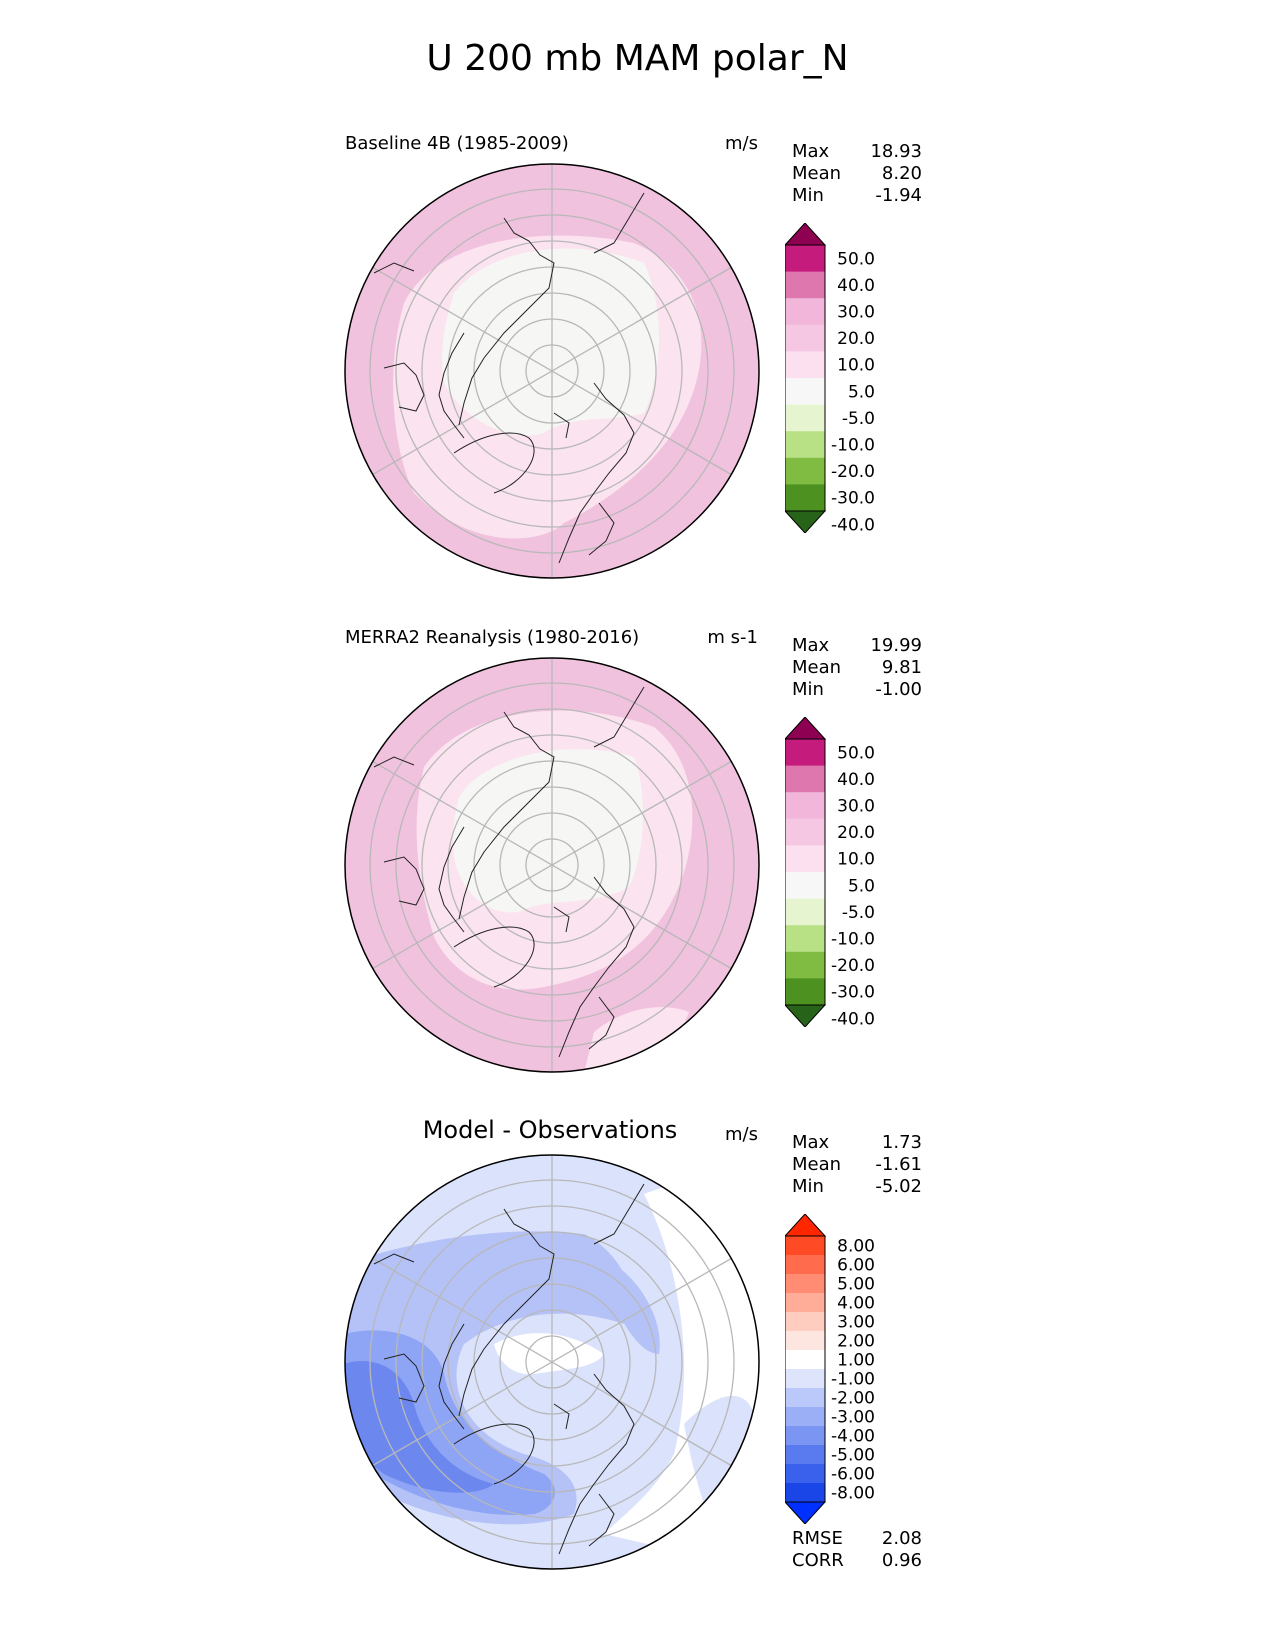 Image resolution: width=1275 pixels, height=1650 pixels. I want to click on polar-map-difference, so click(552, 1362).